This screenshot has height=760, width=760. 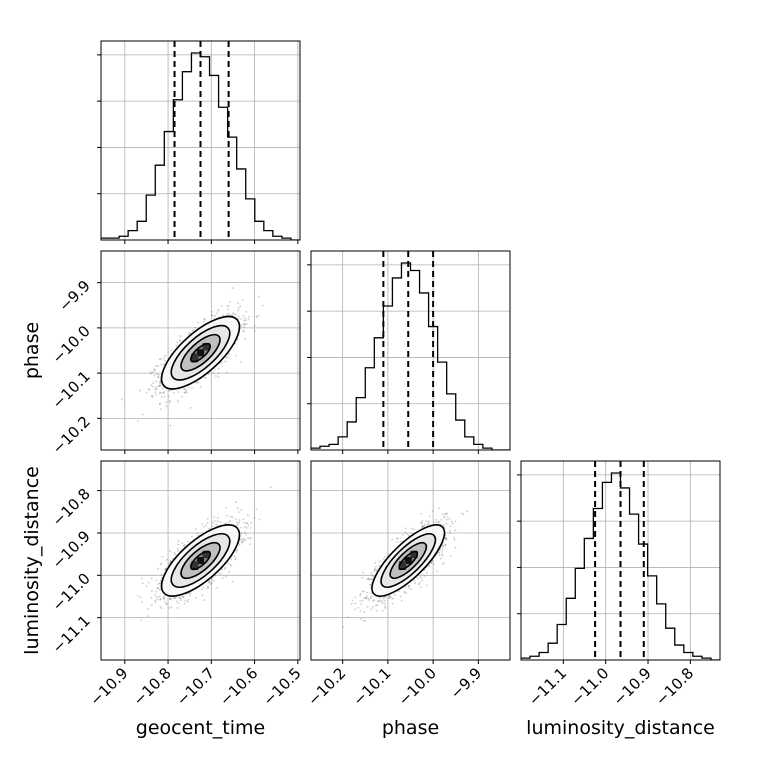 I want to click on x-tick-label: −10.2, so click(x=326, y=686).